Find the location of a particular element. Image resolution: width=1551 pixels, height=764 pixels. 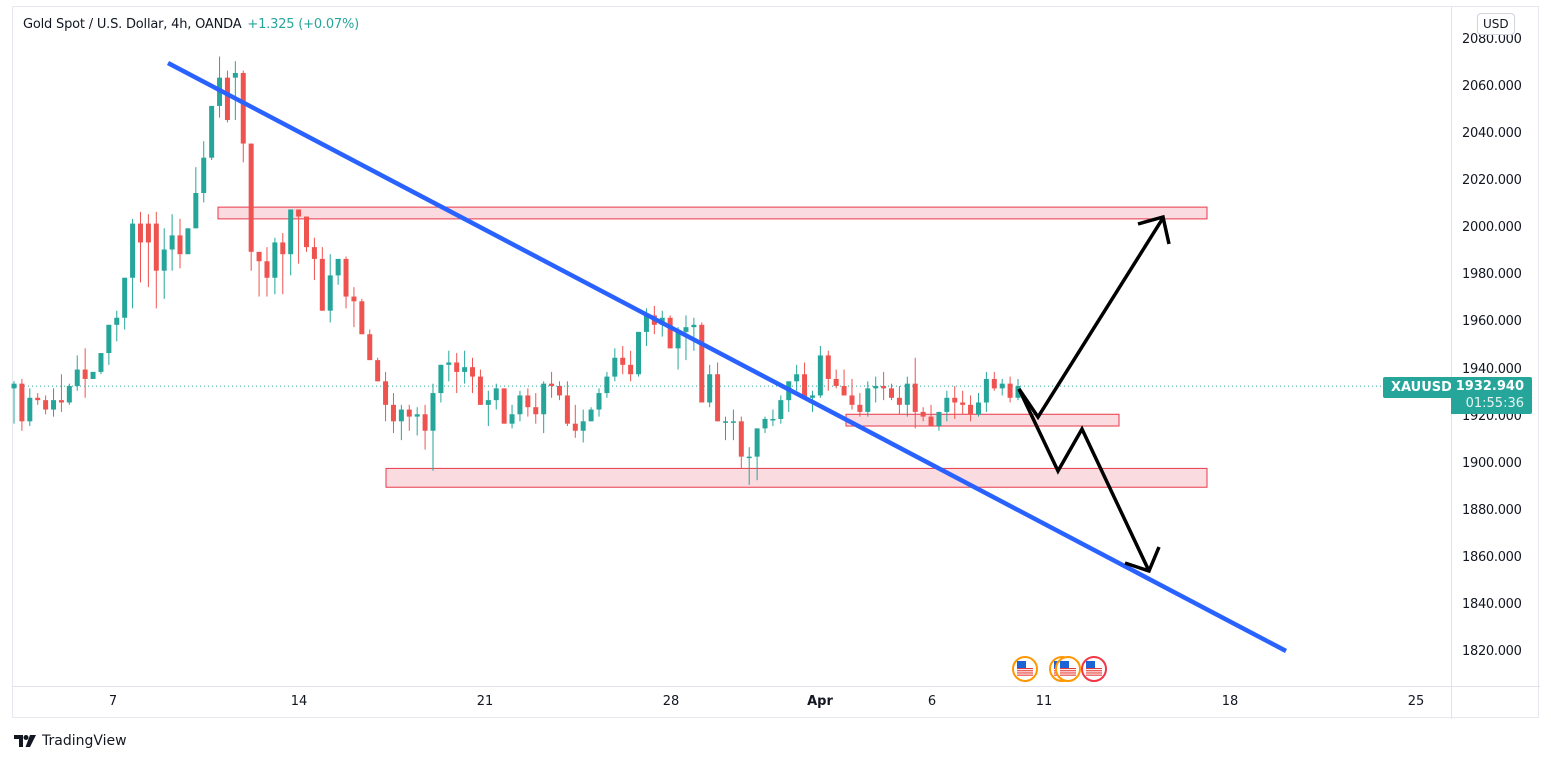

price-tick: 2000.000 is located at coordinates (1492, 228).